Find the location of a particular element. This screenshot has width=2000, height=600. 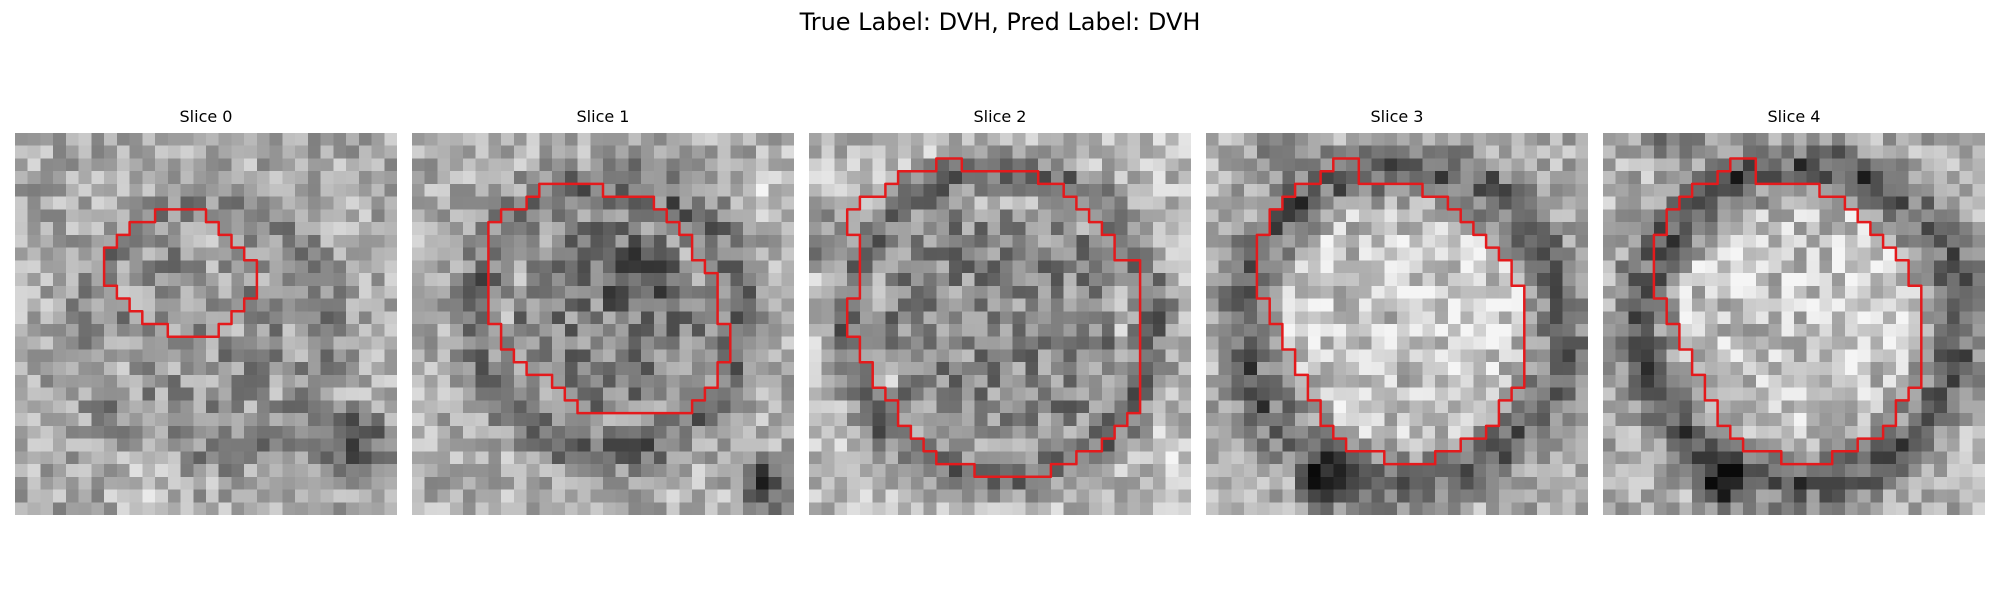

slice-title-3: Slice 3 is located at coordinates (1397, 116).